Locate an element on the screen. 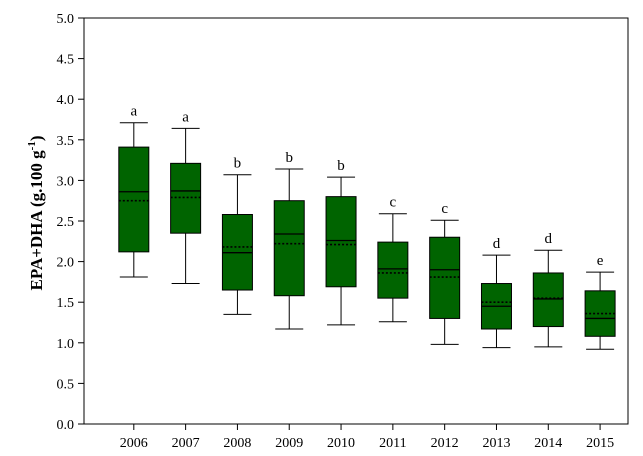  y-tick-label: 4.0 is located at coordinates (66, 100).